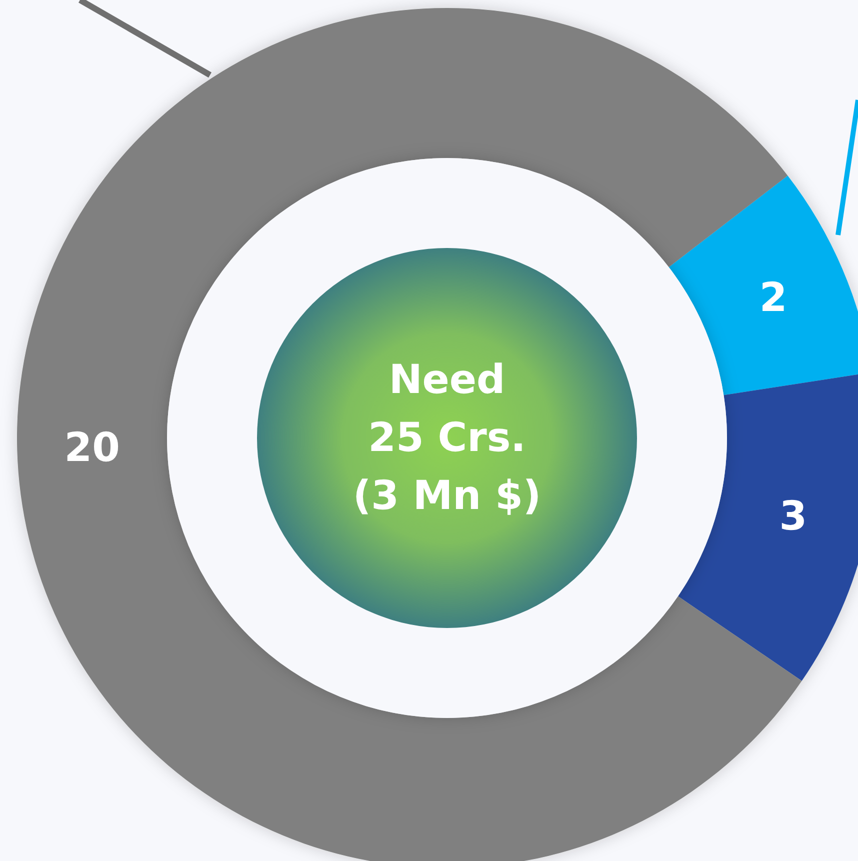  I want to click on data-label: 3, so click(793, 517).